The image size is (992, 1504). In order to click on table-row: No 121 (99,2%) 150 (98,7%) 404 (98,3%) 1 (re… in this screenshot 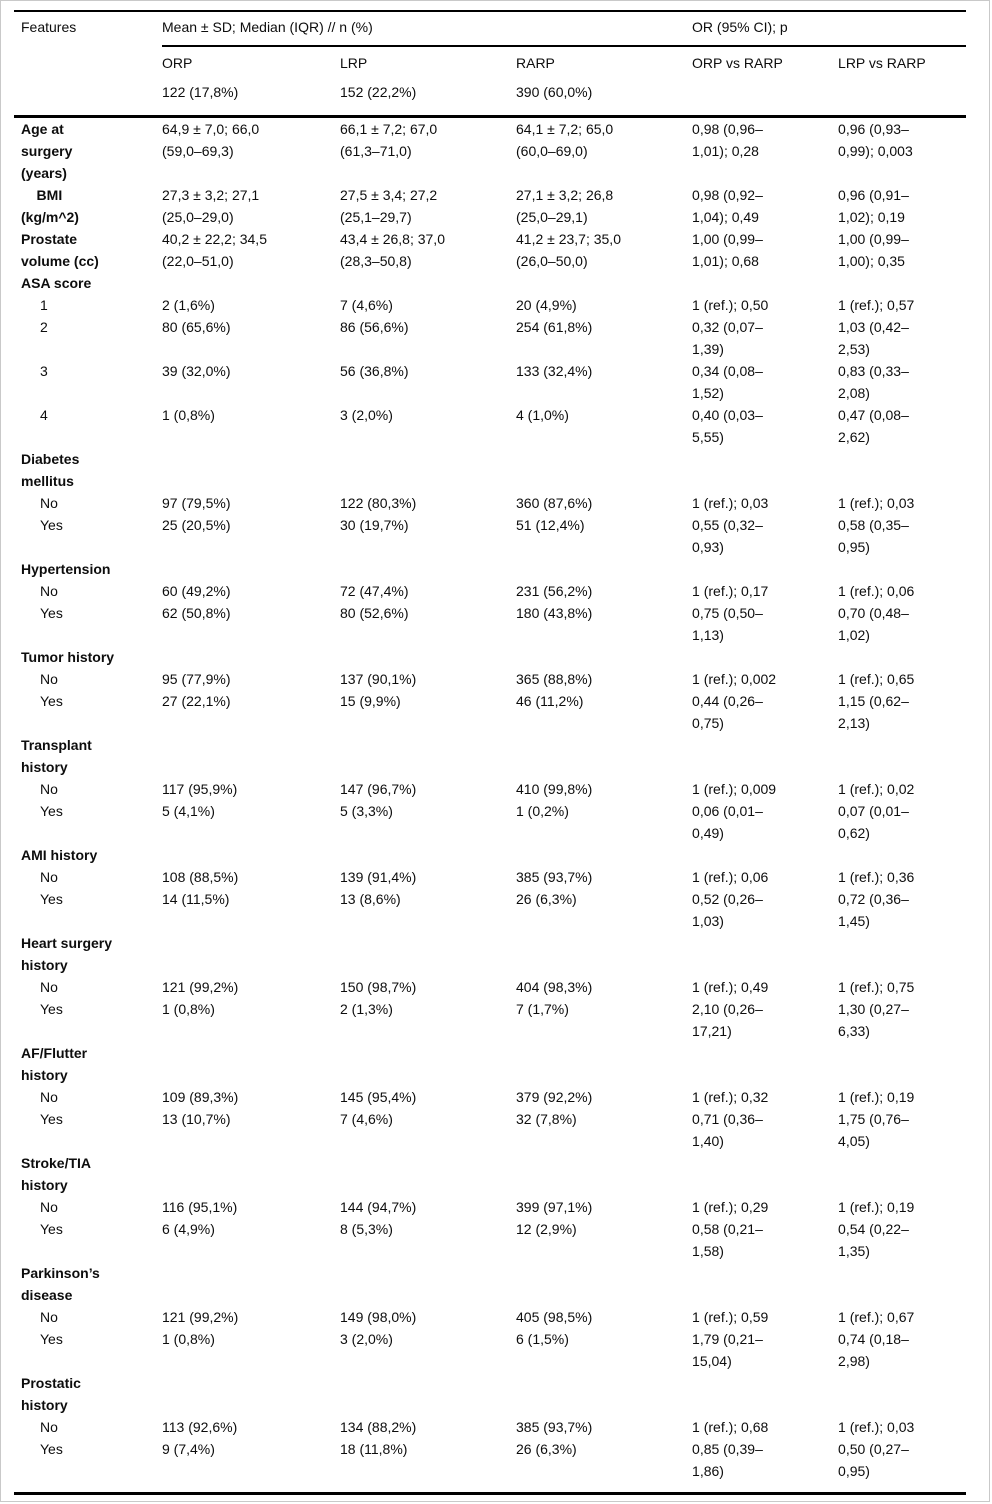, I will do `click(490, 987)`.